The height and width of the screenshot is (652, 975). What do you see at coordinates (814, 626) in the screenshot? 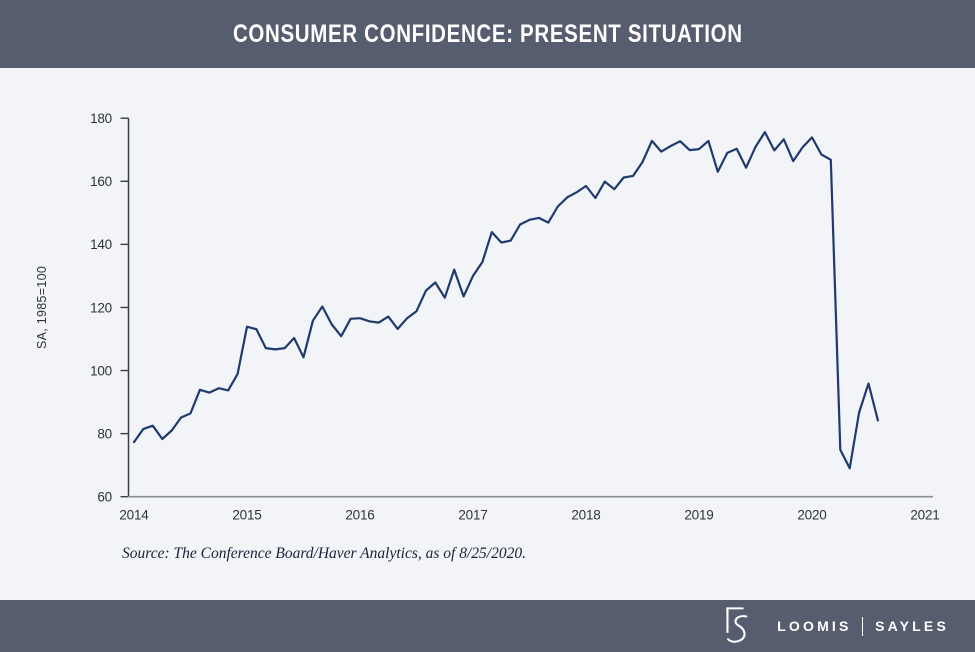
I see `brand-loomis: LOOMIS` at bounding box center [814, 626].